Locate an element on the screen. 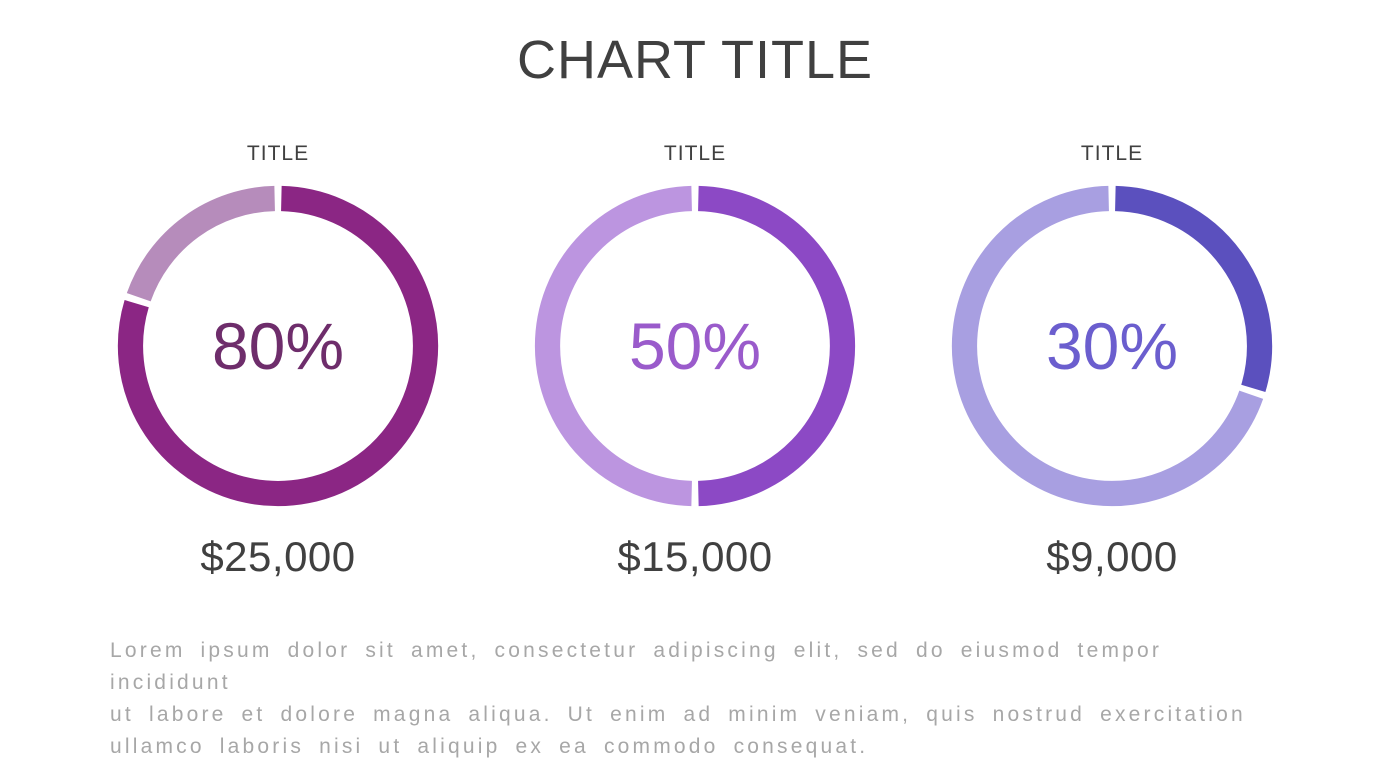 This screenshot has width=1390, height=771. donut-chart: 80% is located at coordinates (278, 346).